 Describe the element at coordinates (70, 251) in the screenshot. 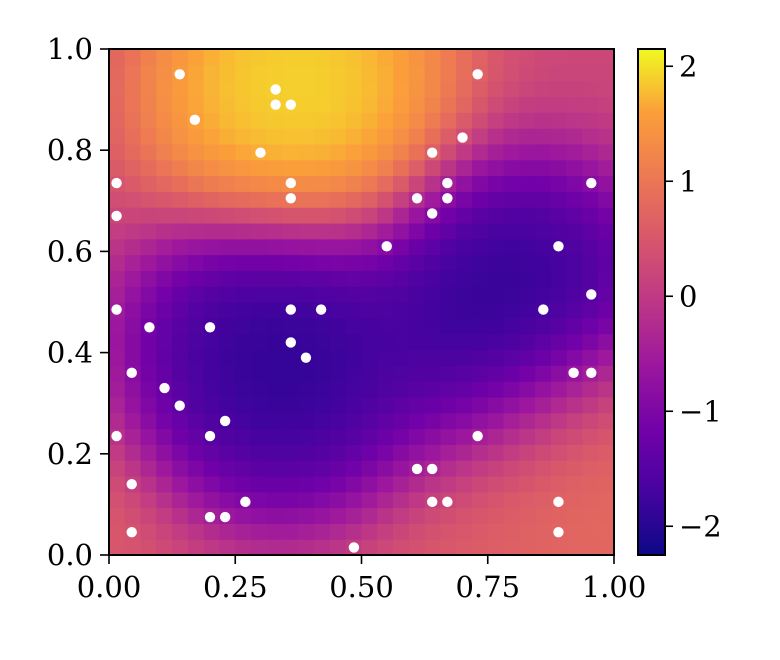

I see `y-tick-label: 0.6` at that location.